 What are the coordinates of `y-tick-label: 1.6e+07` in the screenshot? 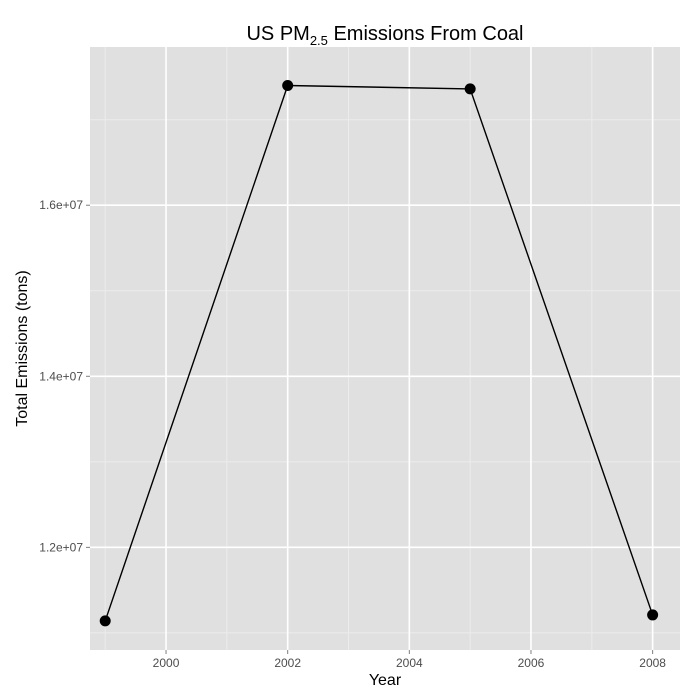 It's located at (61, 205).